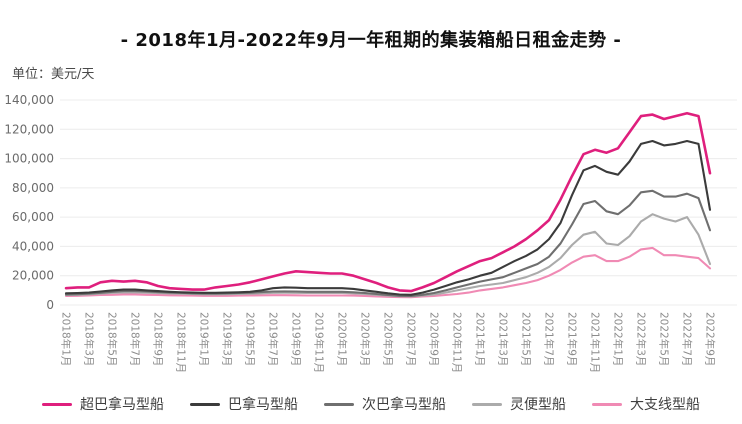  What do you see at coordinates (263, 405) in the screenshot?
I see `legend-label: 巴拿马型船` at bounding box center [263, 405].